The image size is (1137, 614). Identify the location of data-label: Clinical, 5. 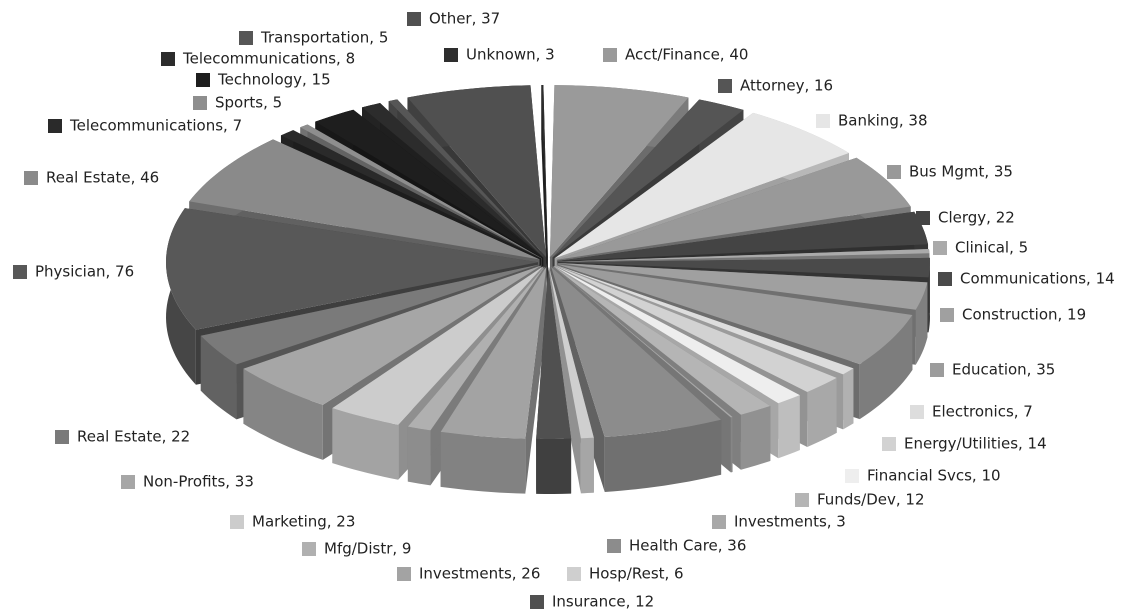
(991, 248).